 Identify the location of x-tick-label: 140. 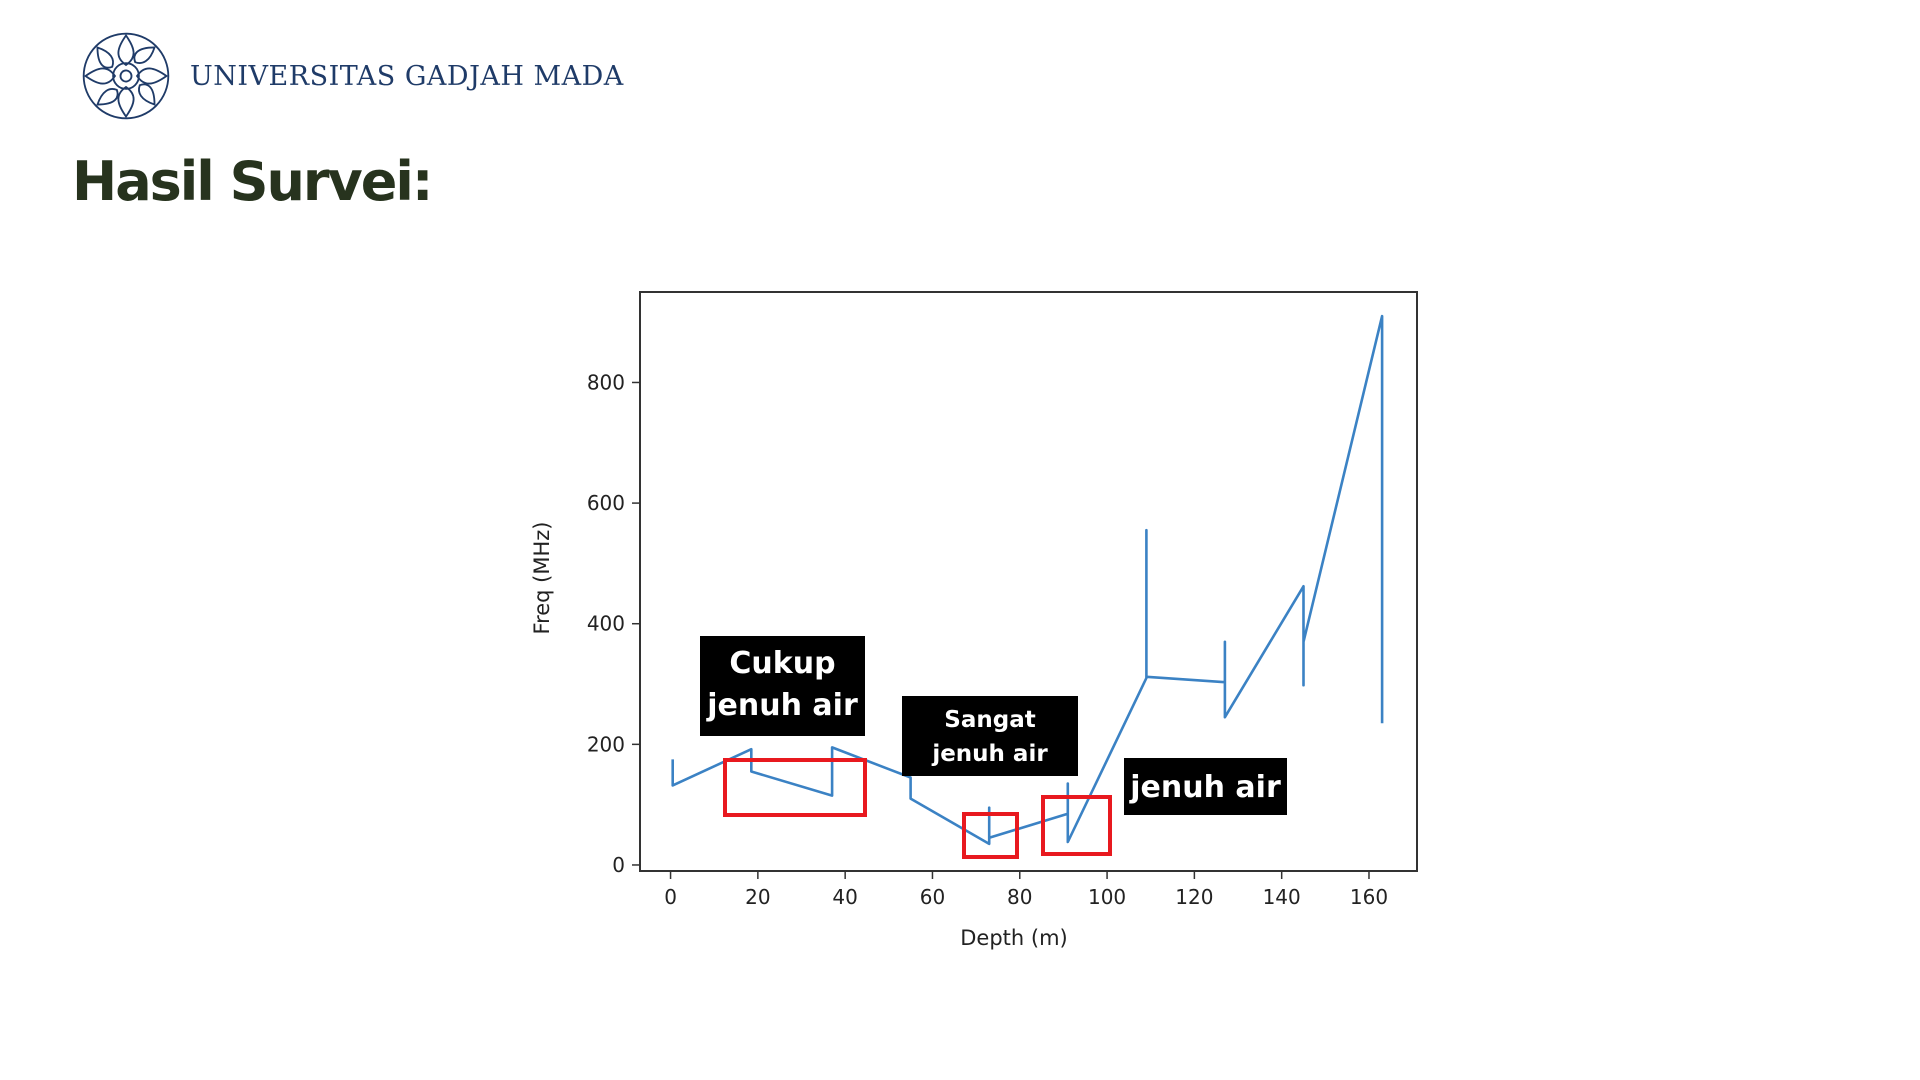
(1282, 897).